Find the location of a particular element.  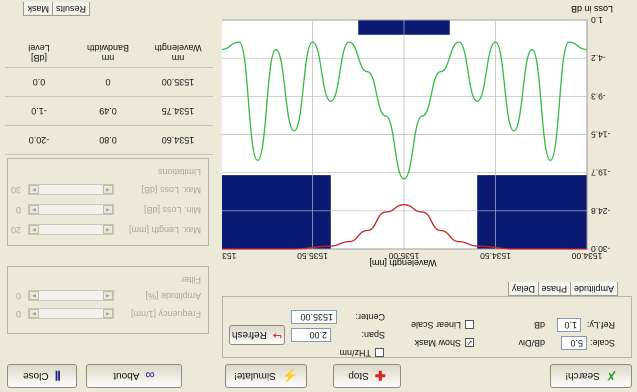

x-tick-label: 1534.50 is located at coordinates (495, 256).